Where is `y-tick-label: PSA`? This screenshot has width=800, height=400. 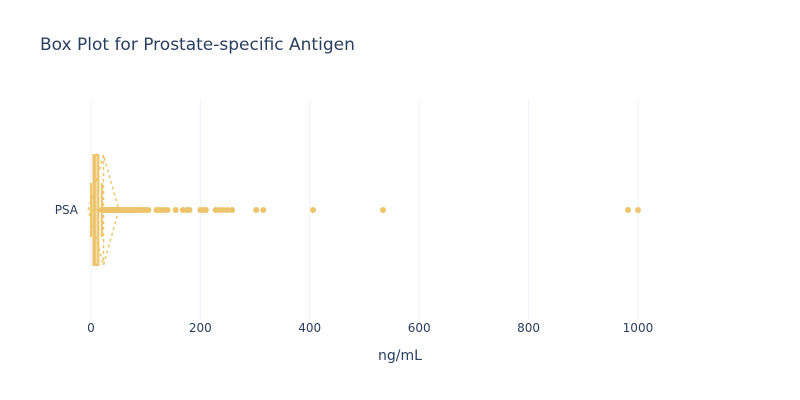 y-tick-label: PSA is located at coordinates (67, 210).